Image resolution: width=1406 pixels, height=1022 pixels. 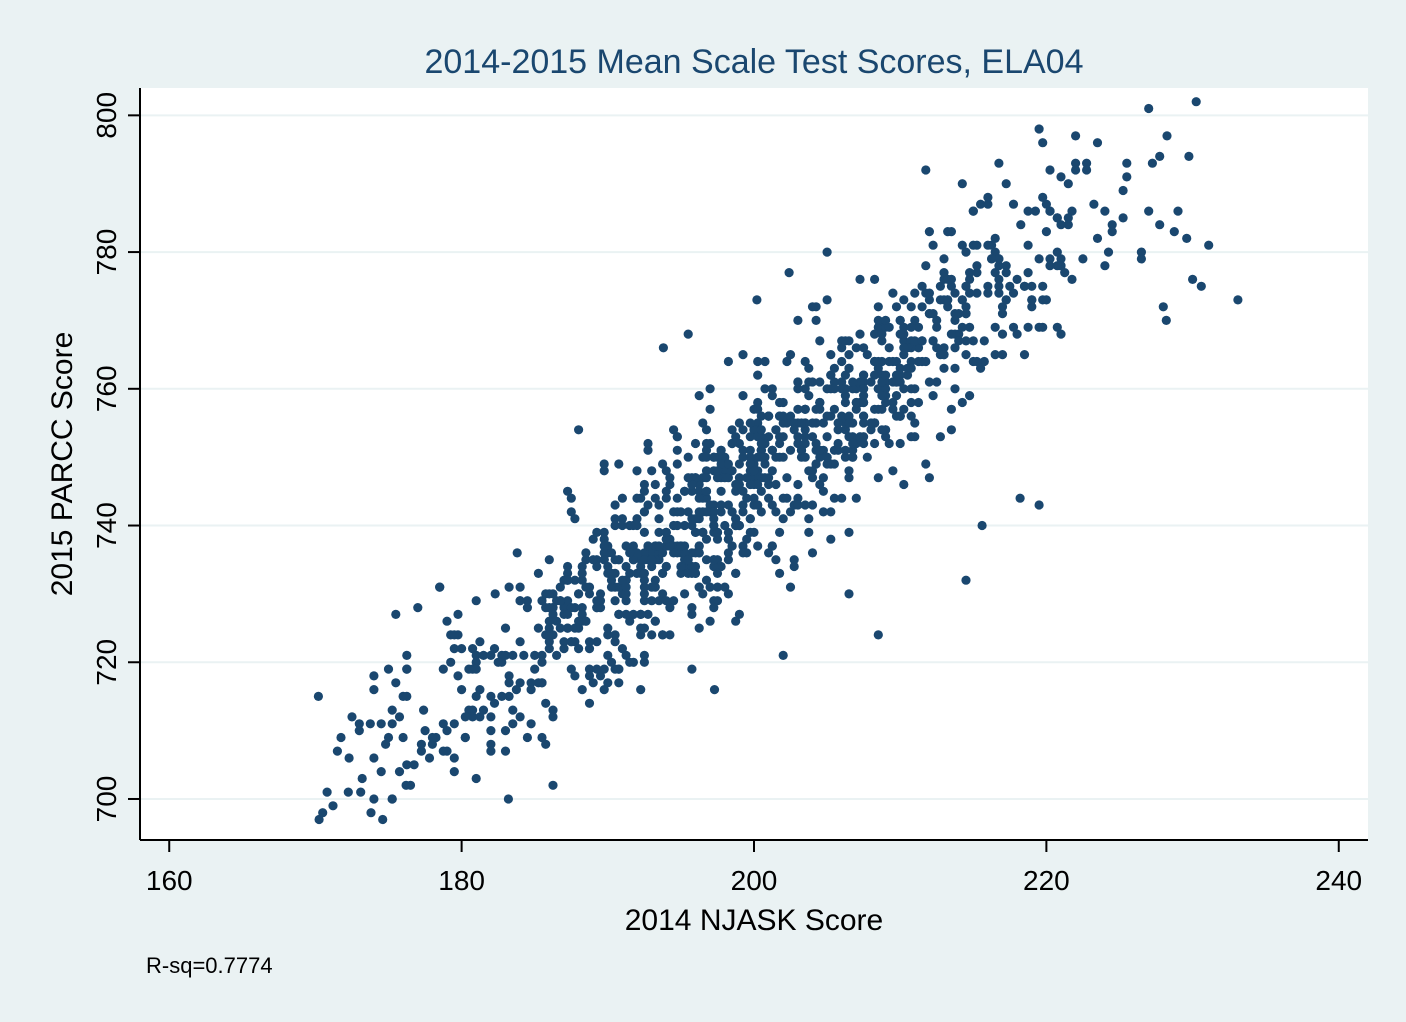 What do you see at coordinates (1046, 880) in the screenshot?
I see `x-tick-label-220: 220` at bounding box center [1046, 880].